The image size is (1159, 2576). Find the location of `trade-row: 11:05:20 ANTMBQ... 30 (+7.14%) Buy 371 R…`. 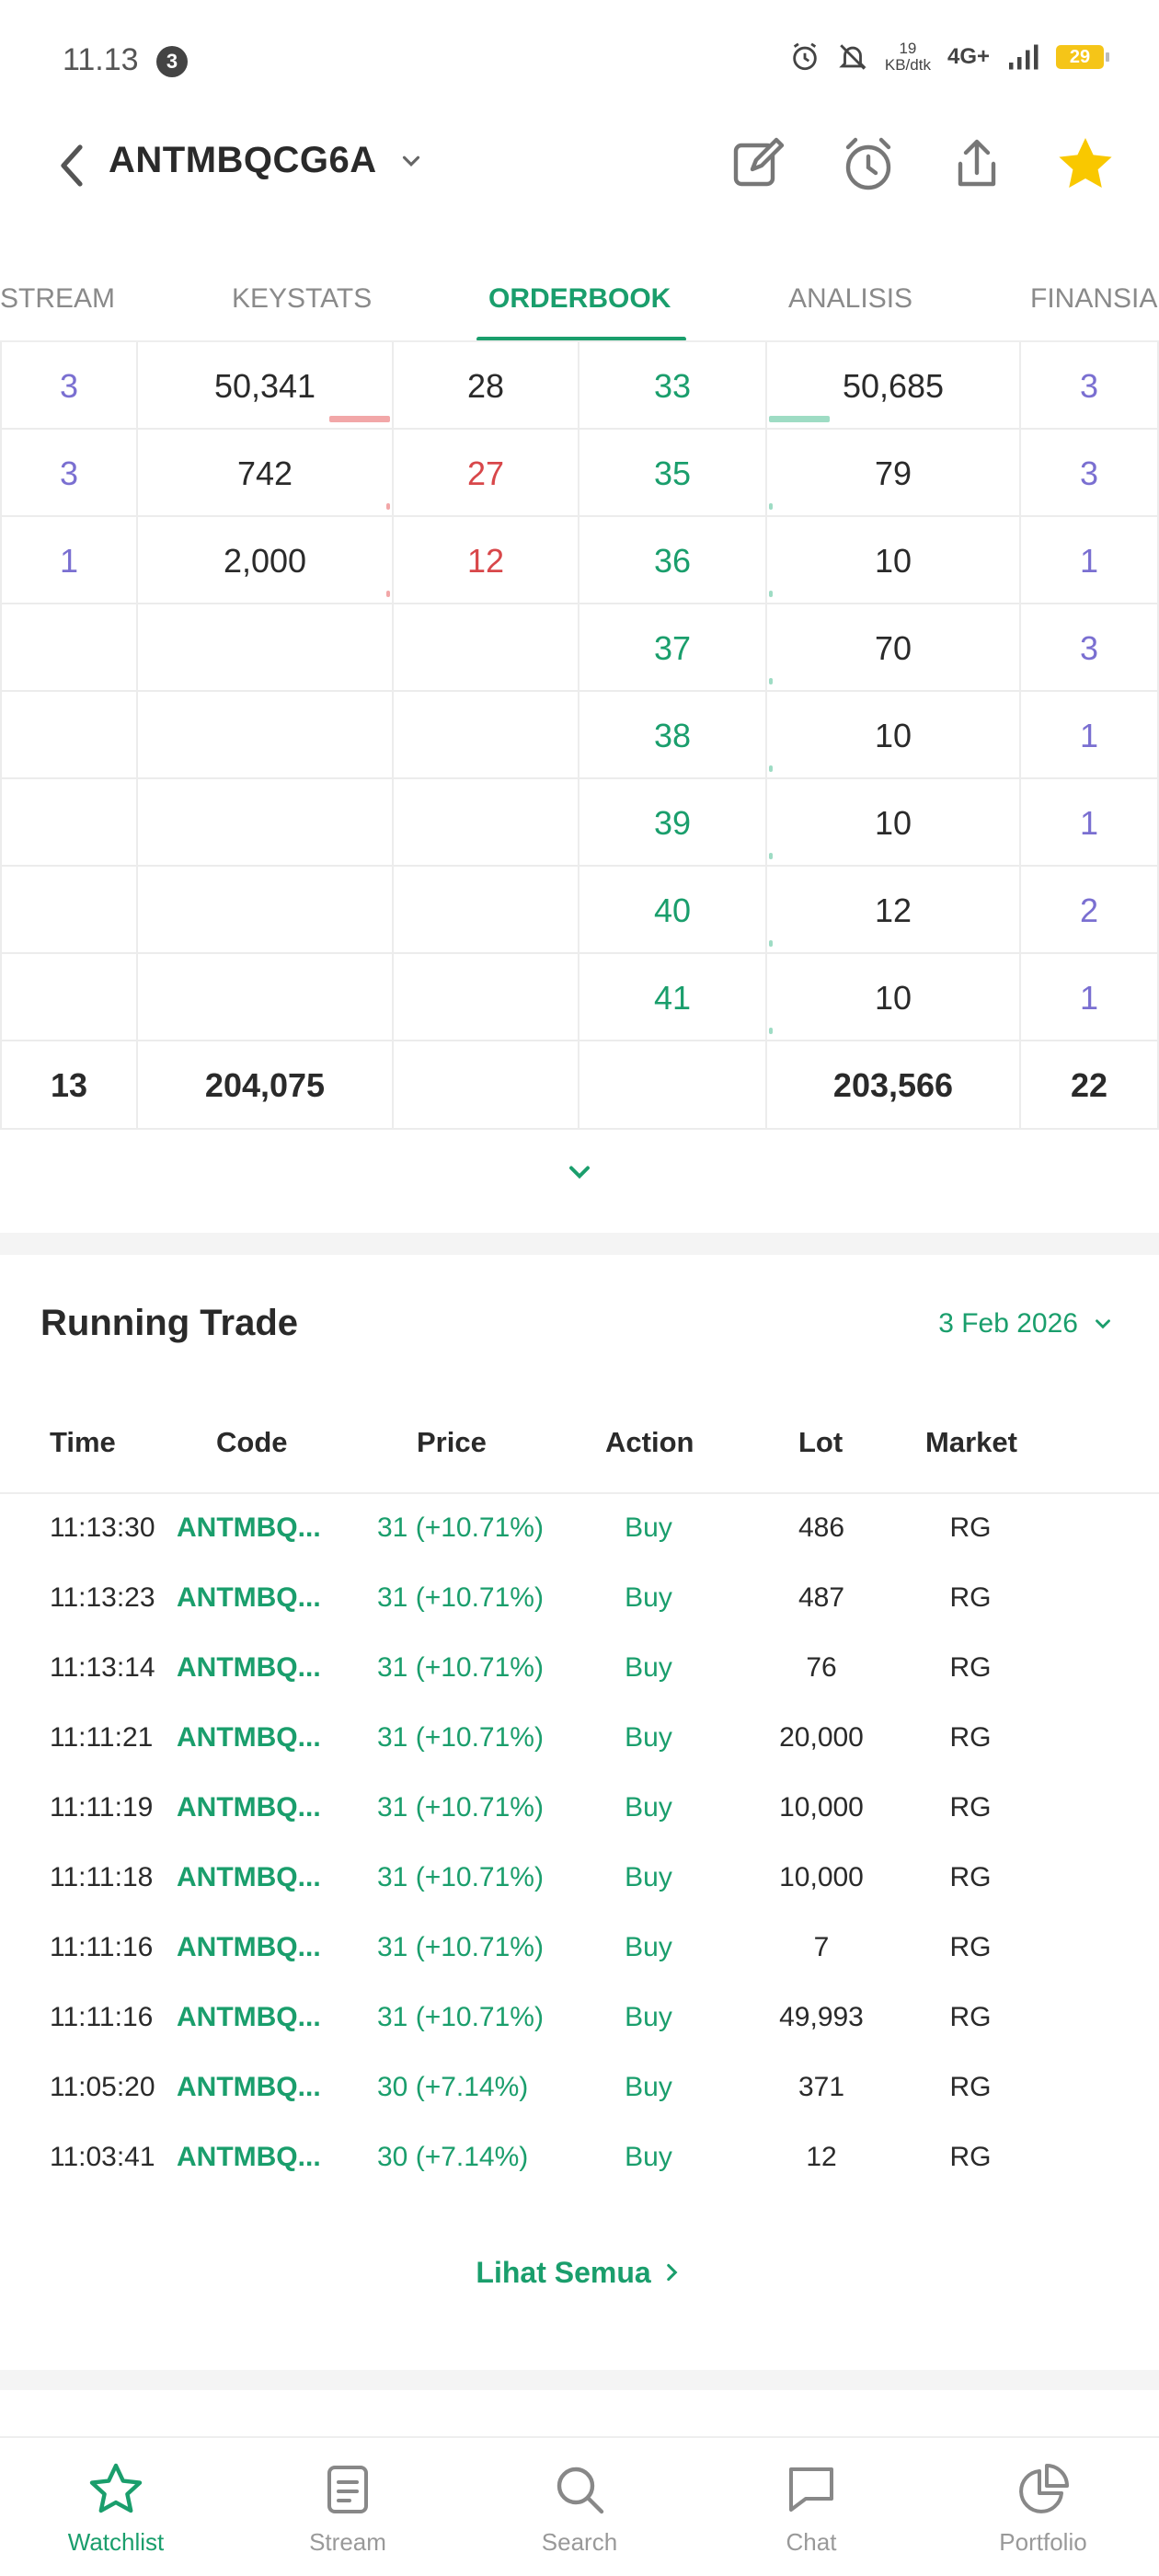

trade-row: 11:05:20 ANTMBQ... 30 (+7.14%) Buy 371 R… is located at coordinates (579, 2090).